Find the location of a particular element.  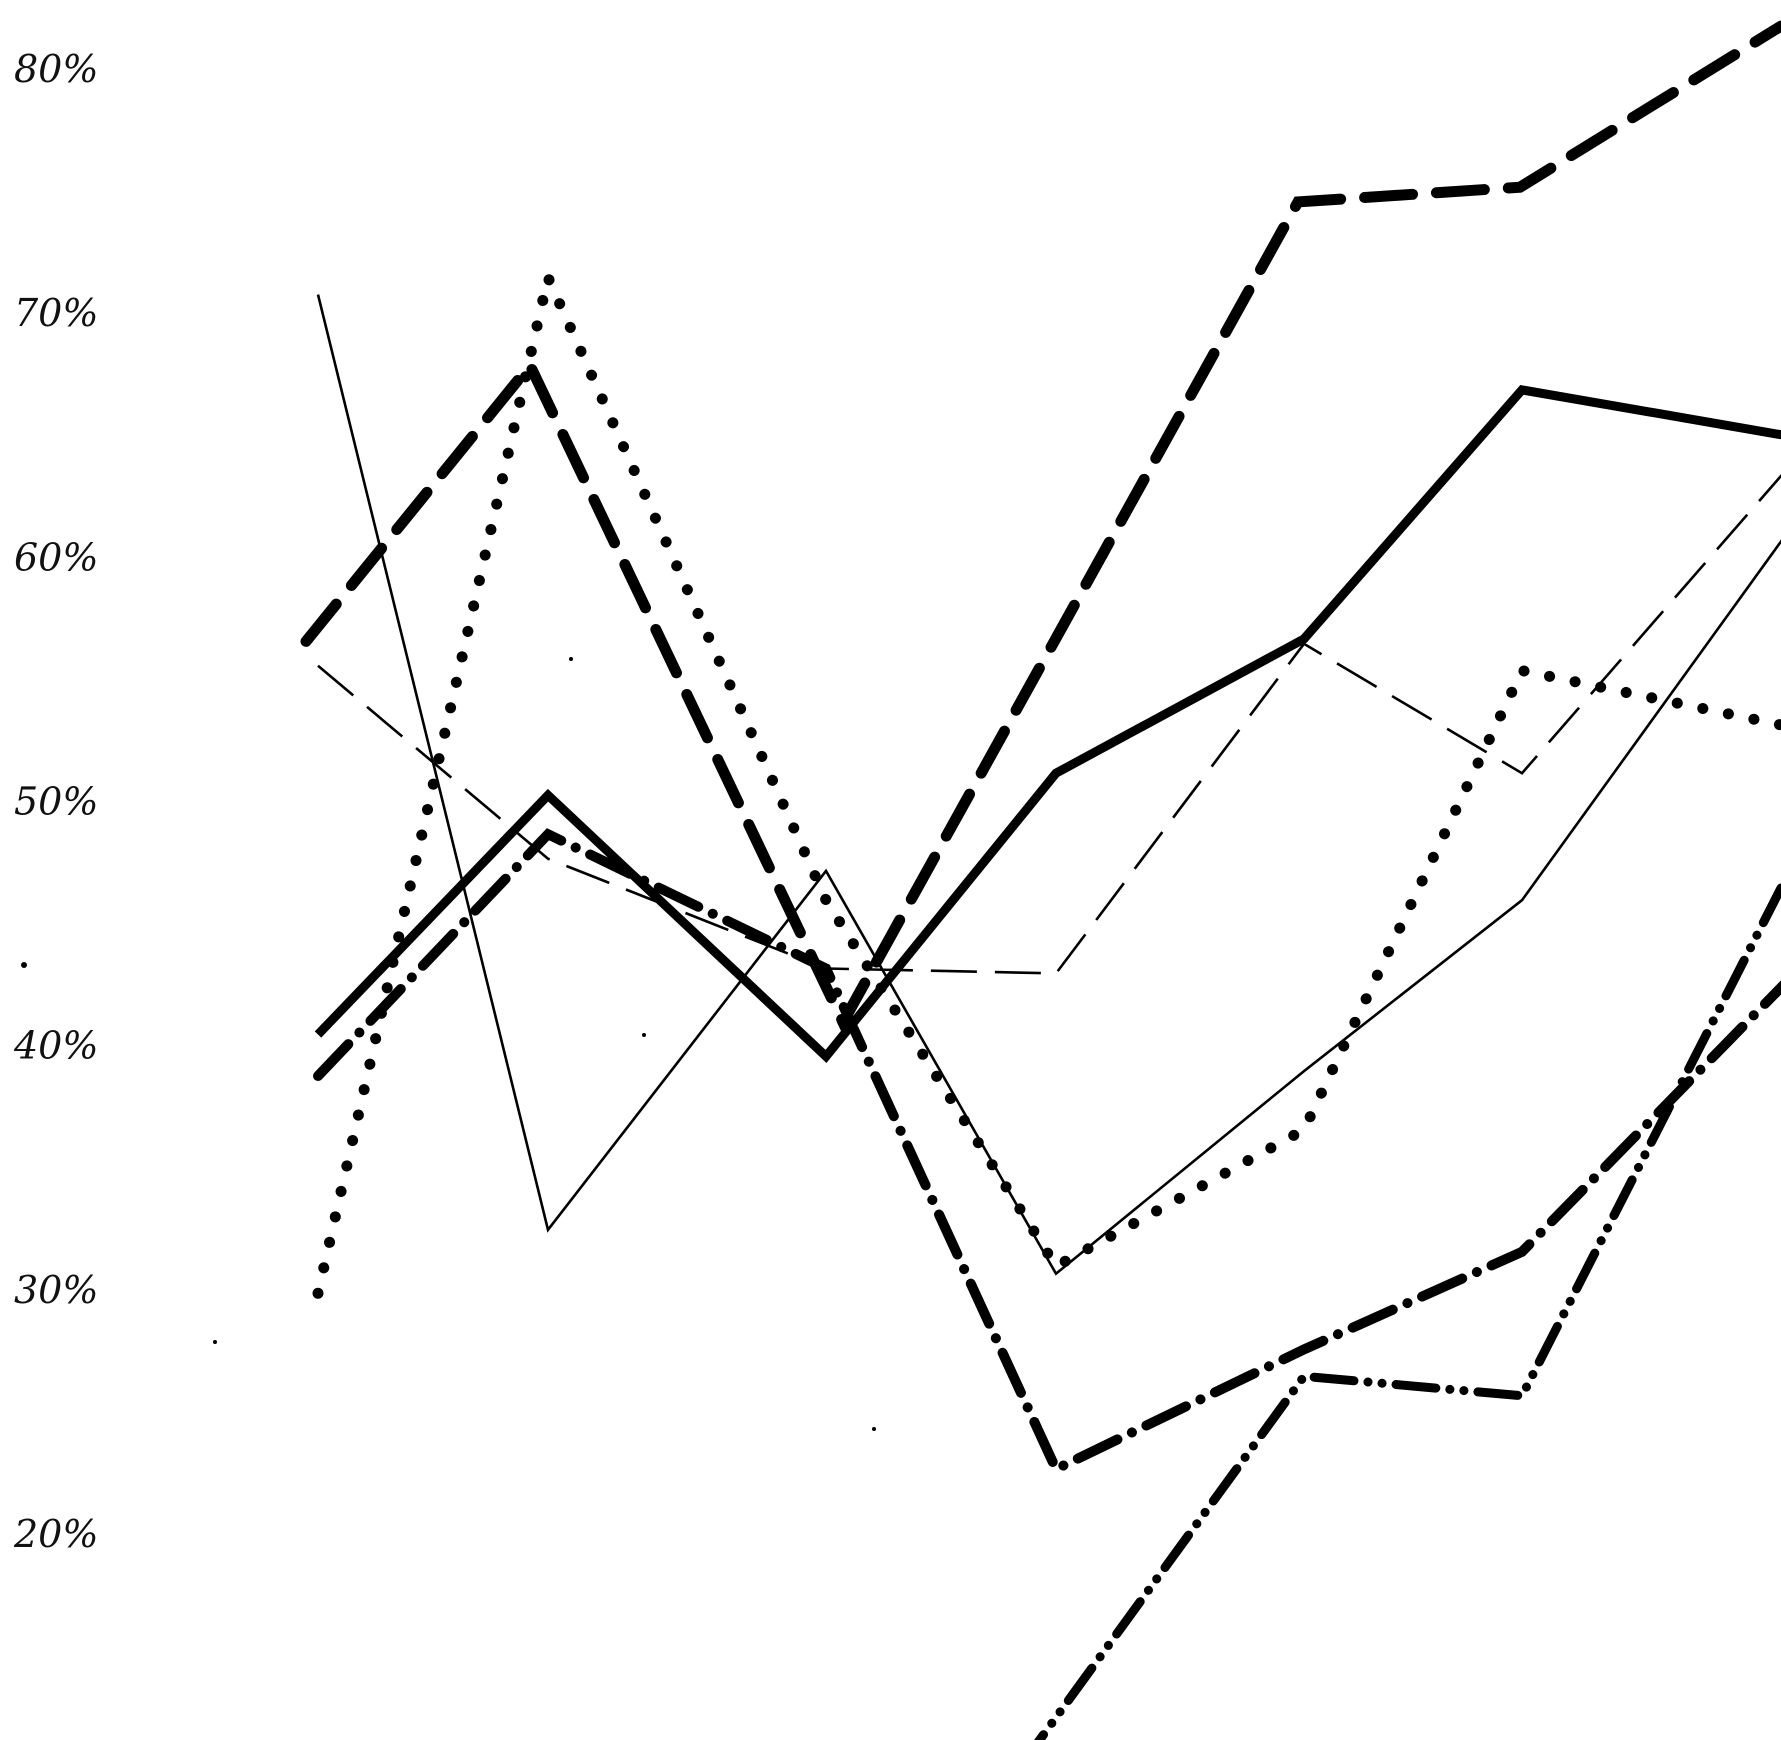

y-tick-label: 20% is located at coordinates (55, 1534).